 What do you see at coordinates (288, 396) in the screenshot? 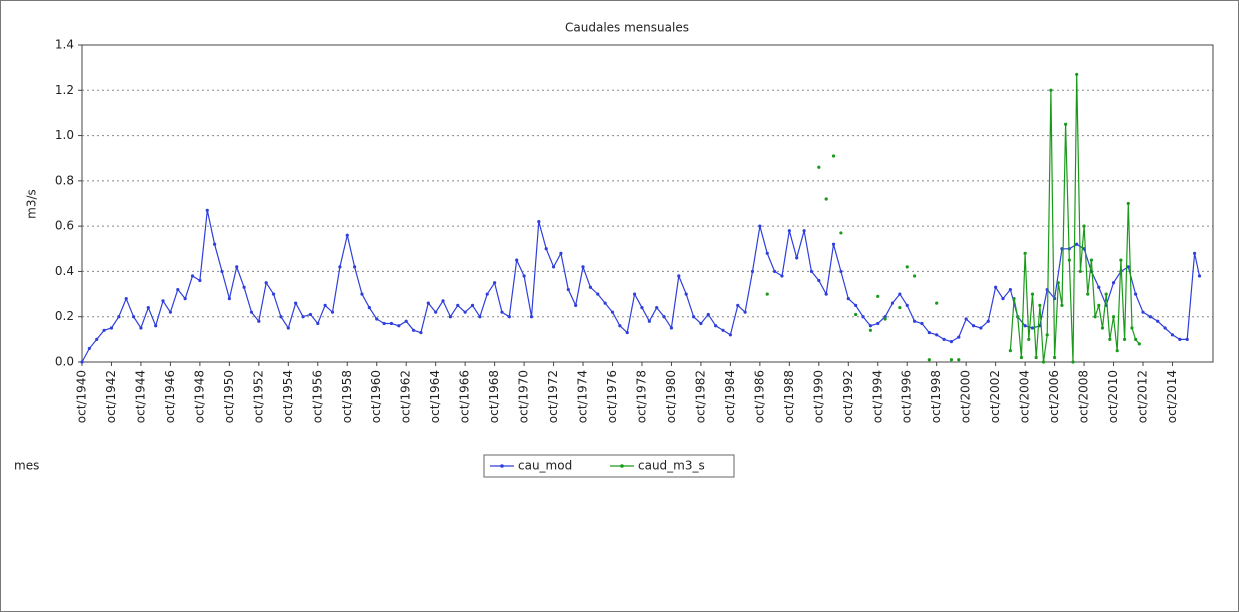
I see `x-tick-label: oct/1954` at bounding box center [288, 396].